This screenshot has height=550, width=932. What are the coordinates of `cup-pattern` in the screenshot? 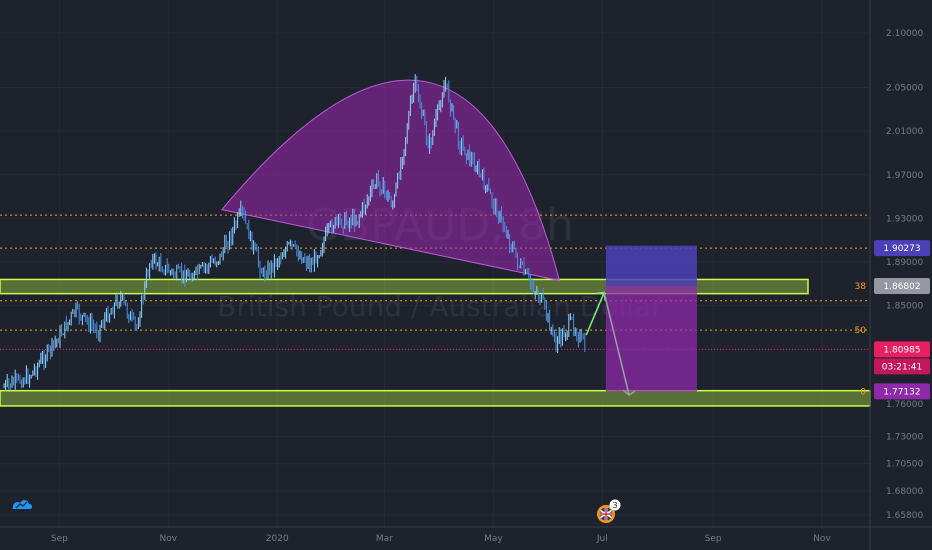 It's located at (390, 180).